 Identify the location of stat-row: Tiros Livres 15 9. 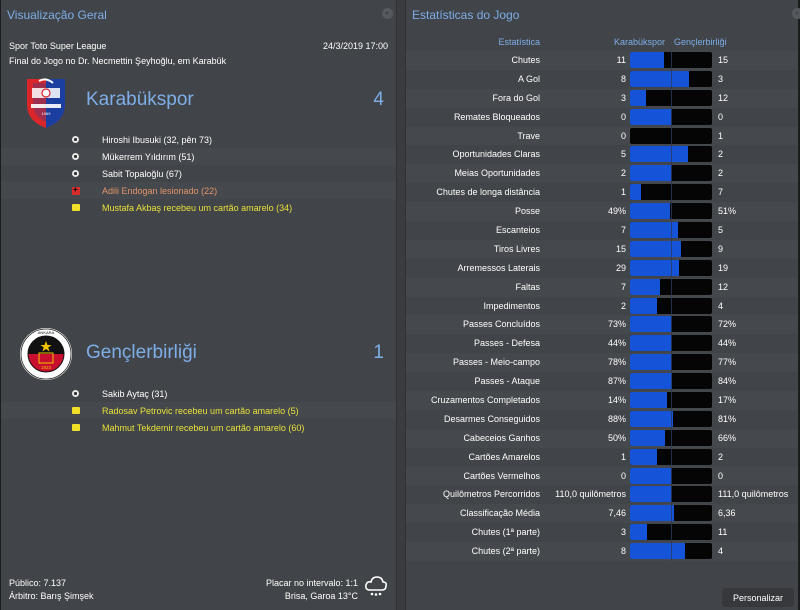
(602, 249).